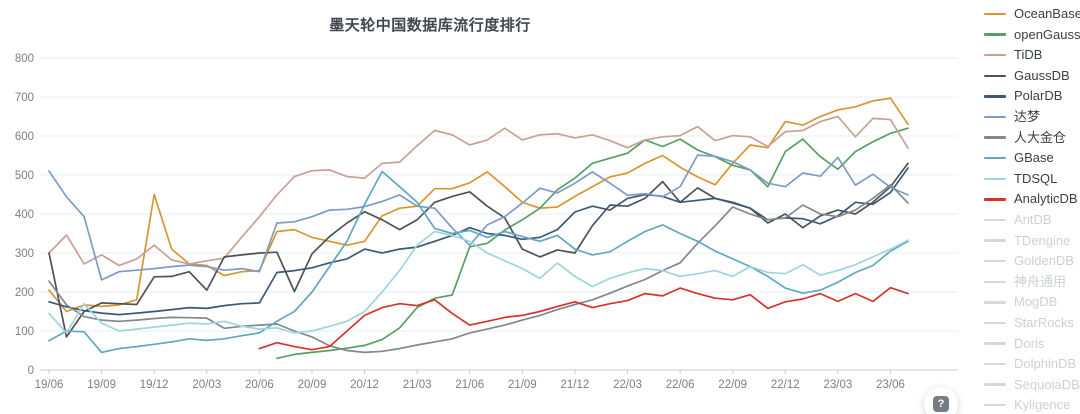  I want to click on y-axis-label: 100, so click(24, 332).